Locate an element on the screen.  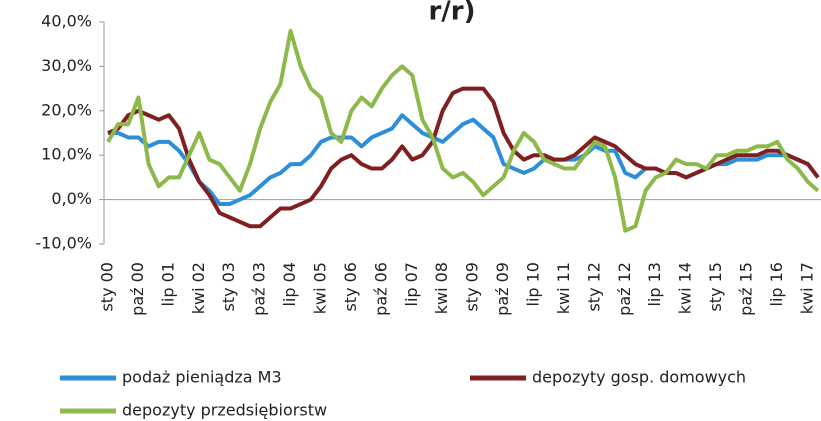
legend-label: depozyty przedsiębiorstw is located at coordinates (224, 410).